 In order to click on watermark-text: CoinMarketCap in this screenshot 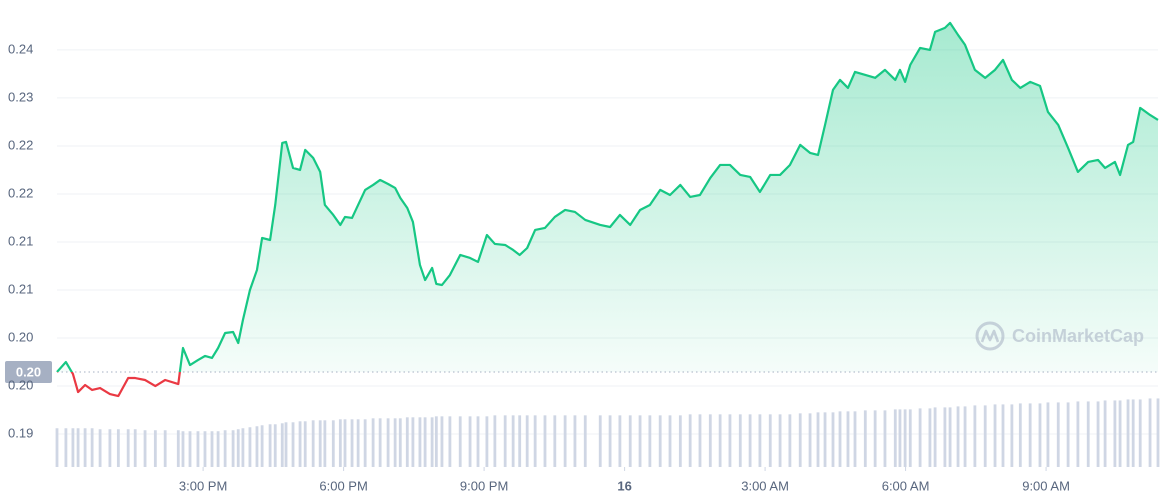, I will do `click(1078, 336)`.